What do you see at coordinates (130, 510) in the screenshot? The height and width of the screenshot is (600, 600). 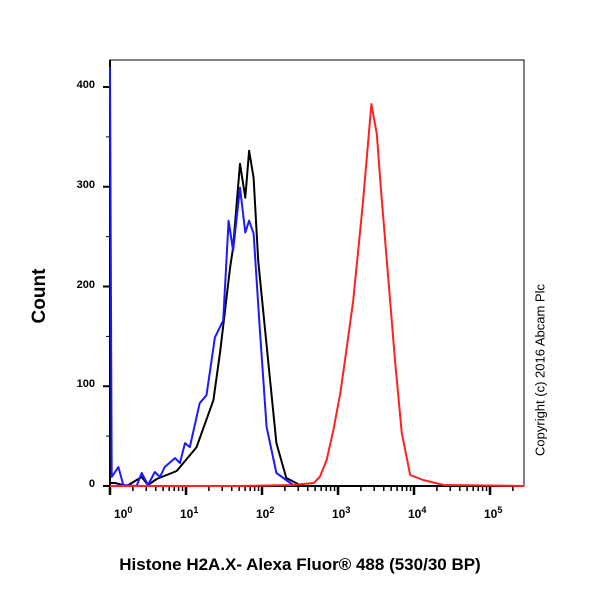 I see `x-tick-exponent: 0` at bounding box center [130, 510].